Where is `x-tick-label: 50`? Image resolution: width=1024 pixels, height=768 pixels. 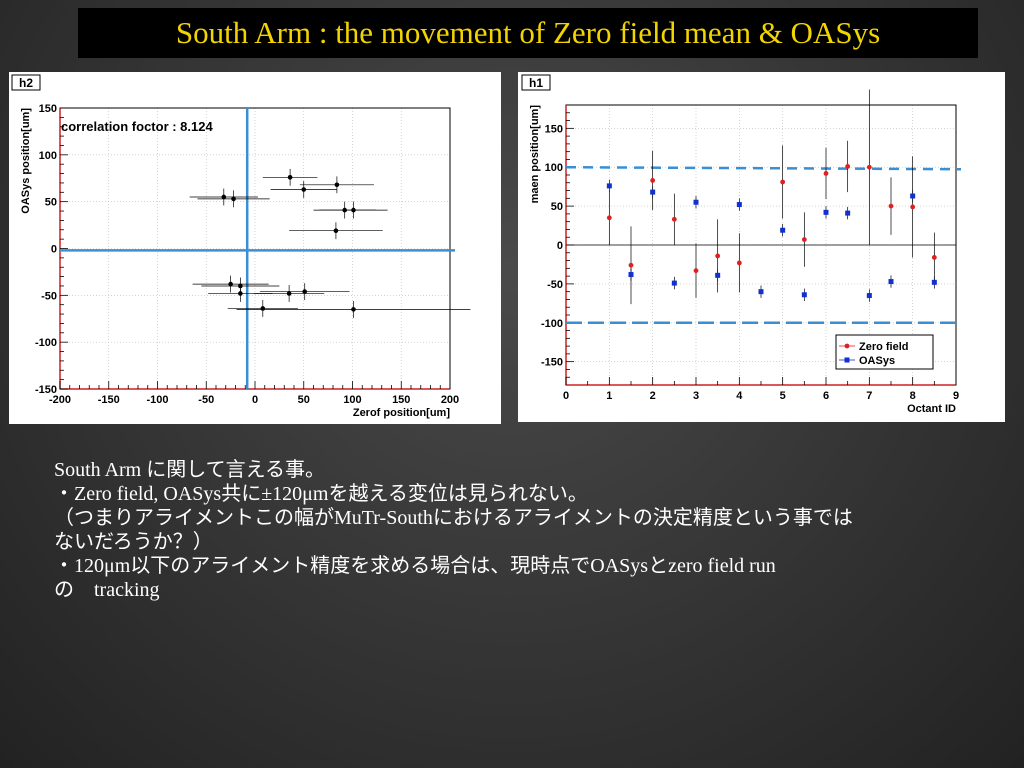
x-tick-label: 50 is located at coordinates (304, 400).